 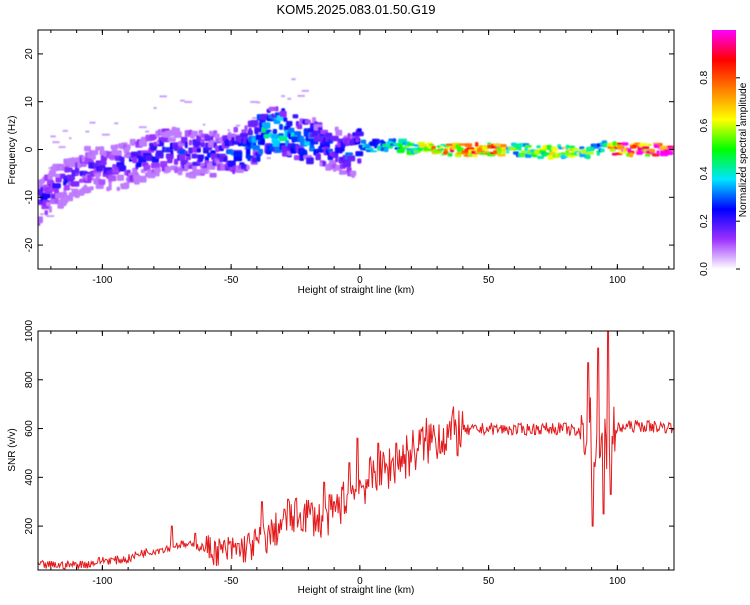 What do you see at coordinates (704, 173) in the screenshot?
I see `colorbar-tick-label: 0.4` at bounding box center [704, 173].